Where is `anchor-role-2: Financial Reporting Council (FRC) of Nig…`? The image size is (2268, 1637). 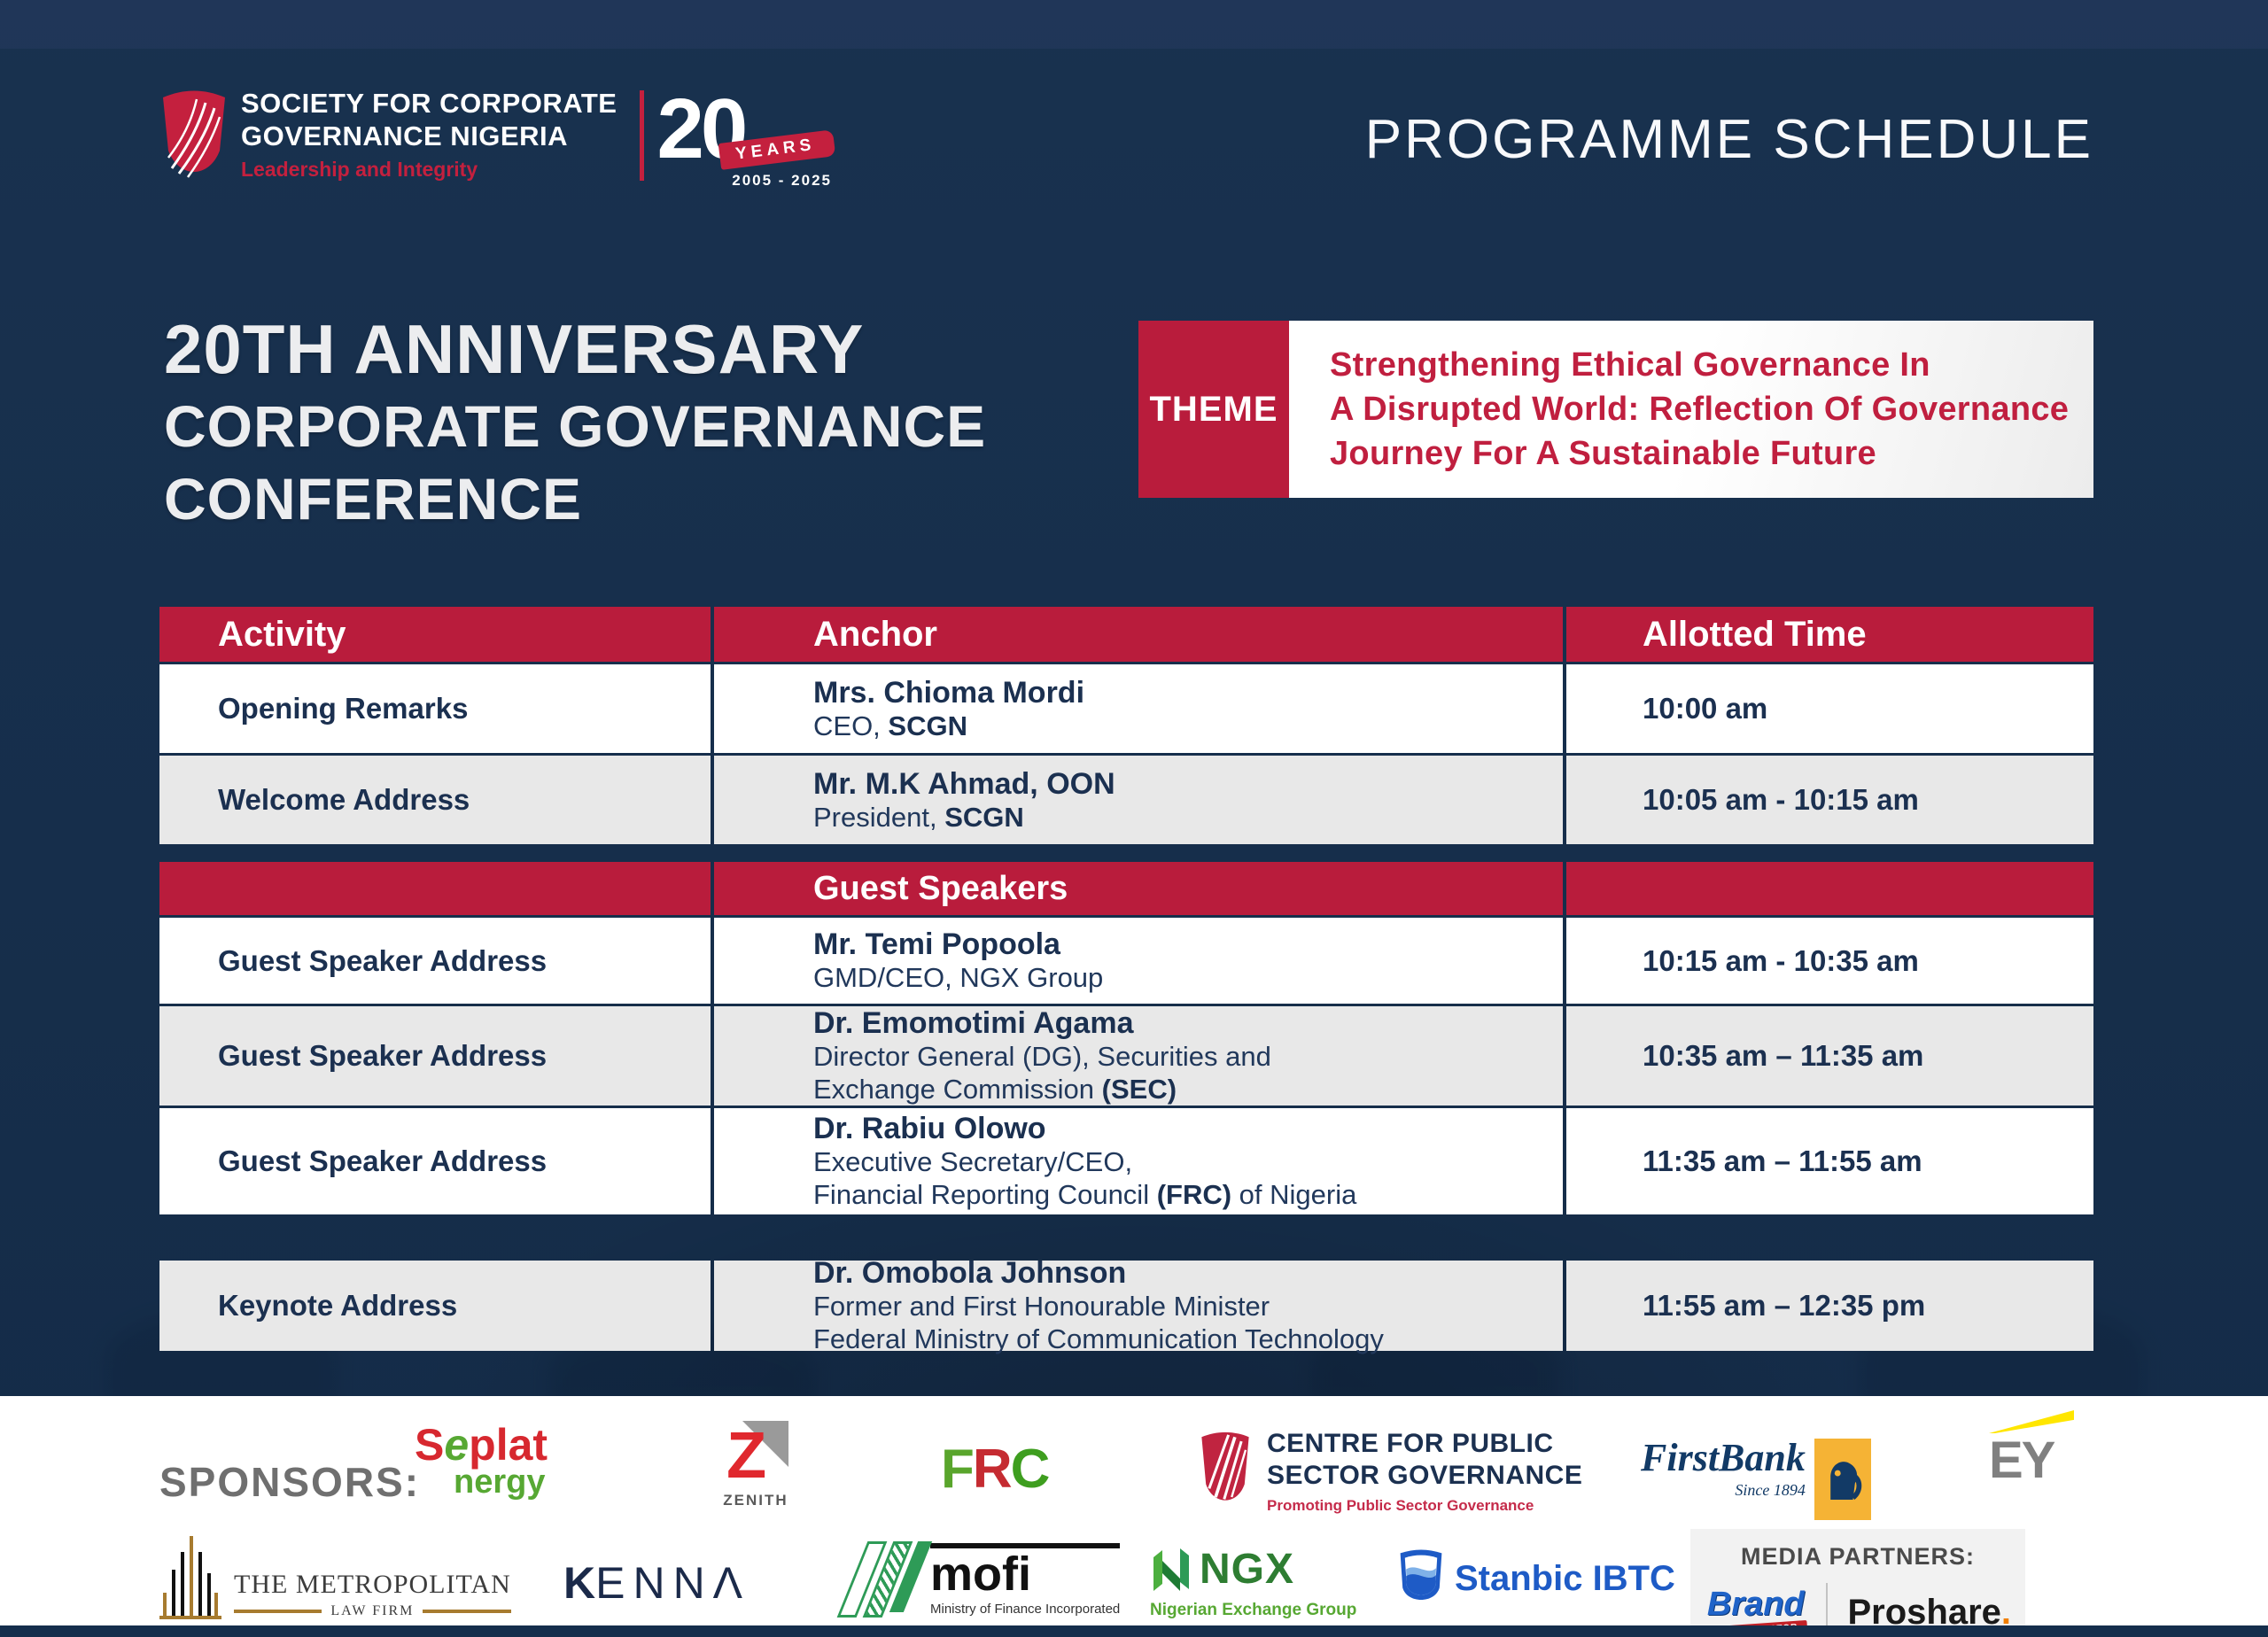 anchor-role-2: Financial Reporting Council (FRC) of Nig… is located at coordinates (1085, 1194).